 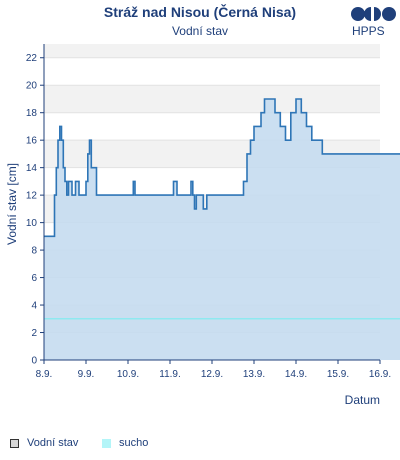 I want to click on chart-subtitle: Vodní stav, so click(x=200, y=31).